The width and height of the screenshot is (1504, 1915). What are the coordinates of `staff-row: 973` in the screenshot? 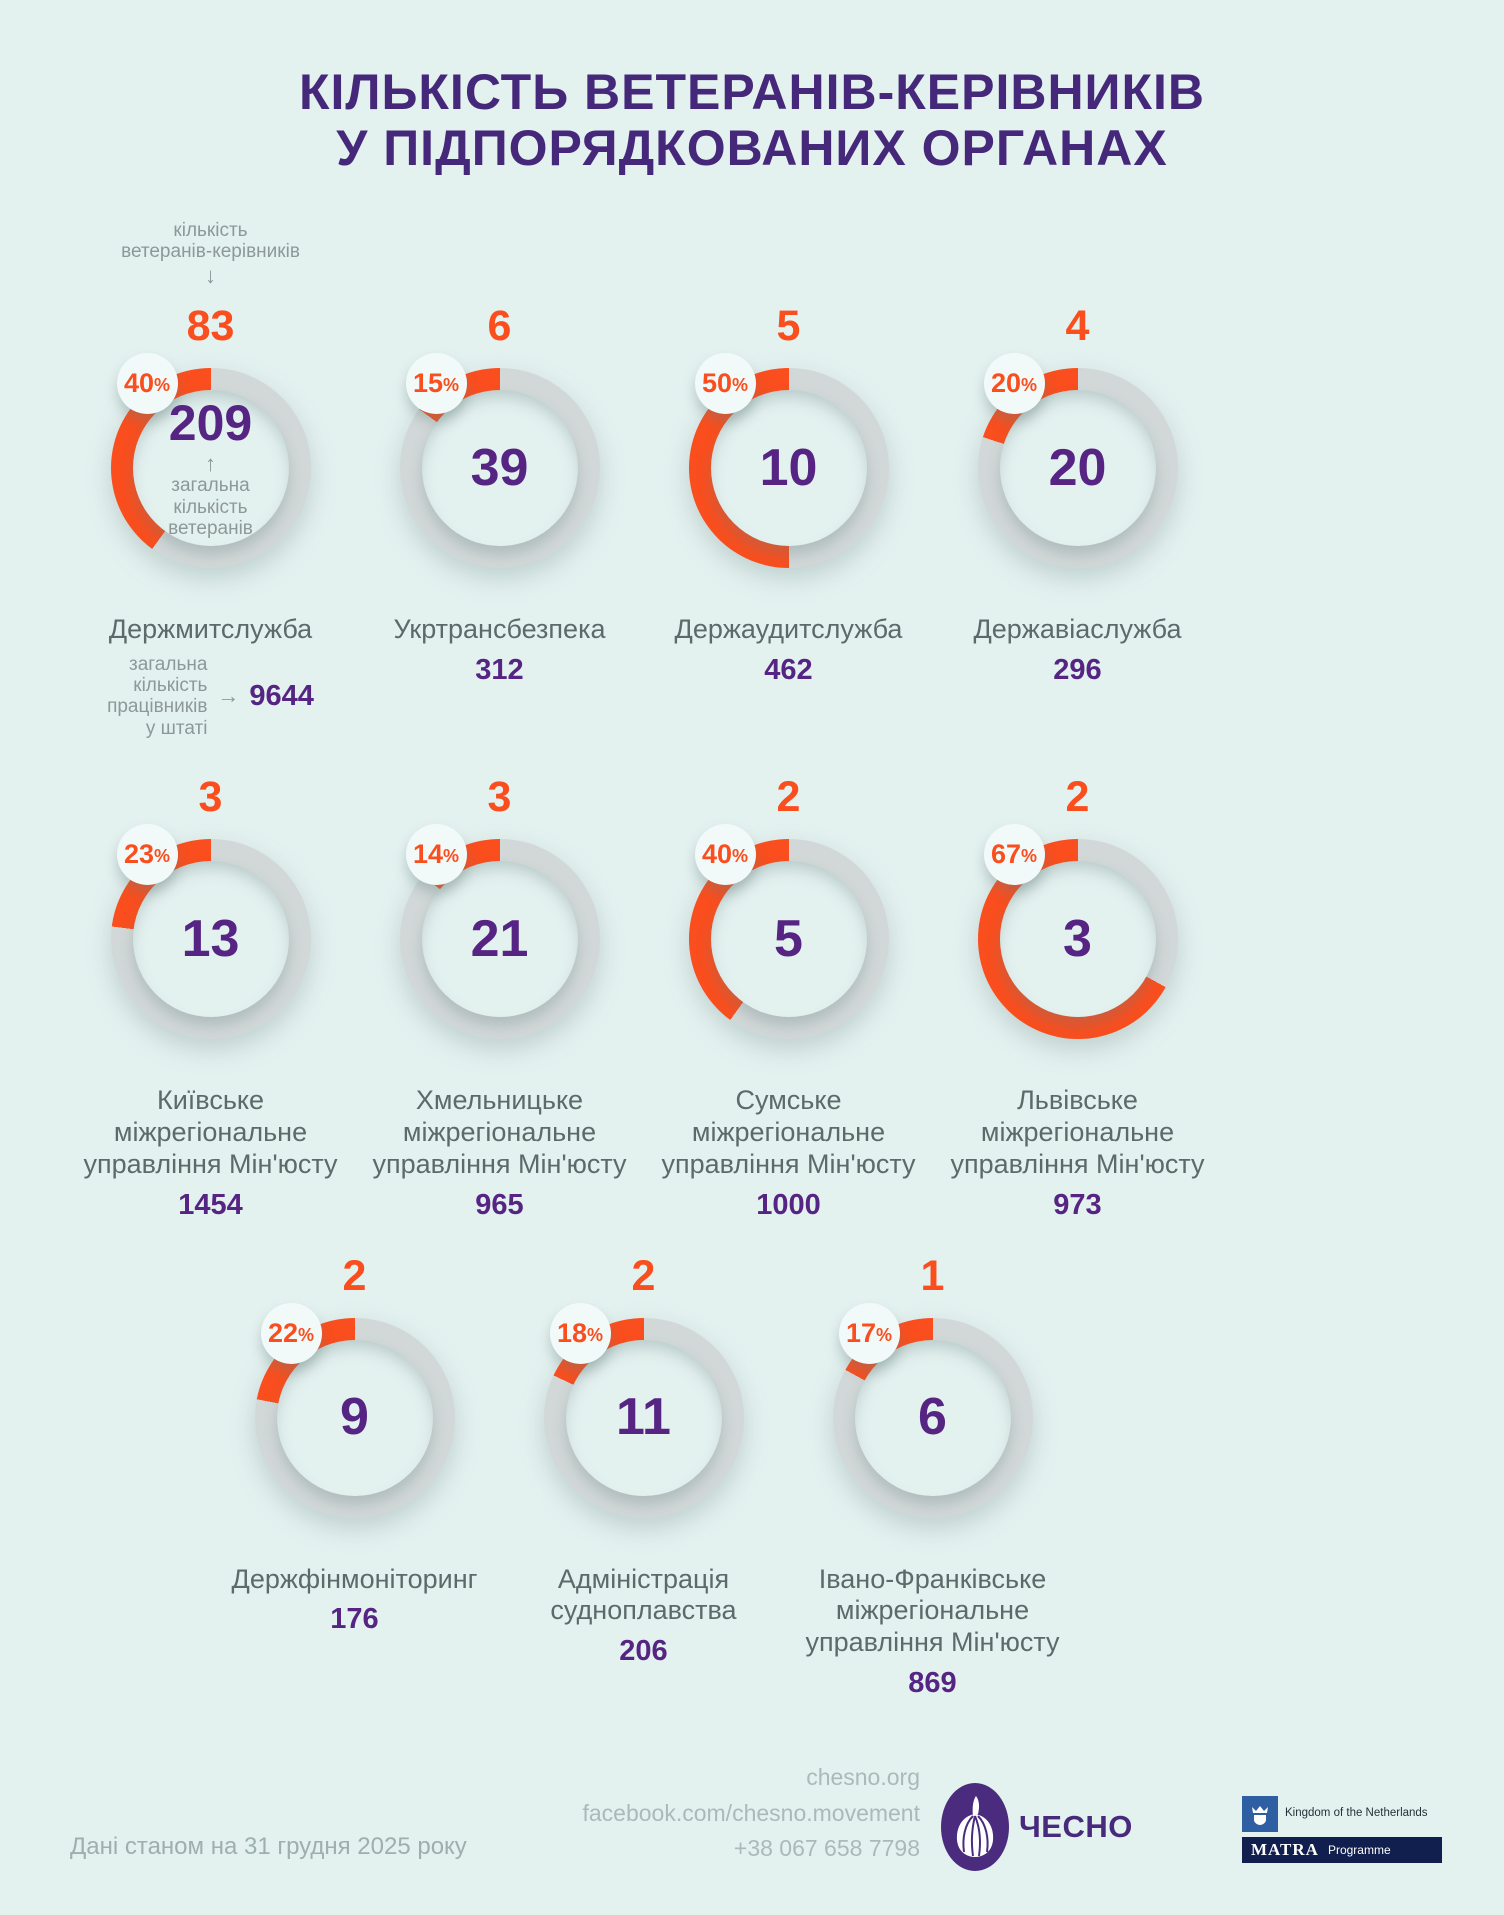 It's located at (1077, 1205).